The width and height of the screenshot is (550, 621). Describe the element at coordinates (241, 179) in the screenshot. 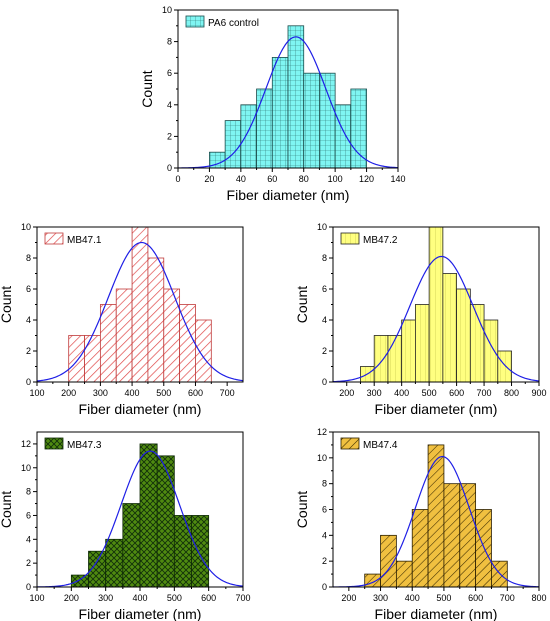

I see `x-tick-label: 40` at that location.